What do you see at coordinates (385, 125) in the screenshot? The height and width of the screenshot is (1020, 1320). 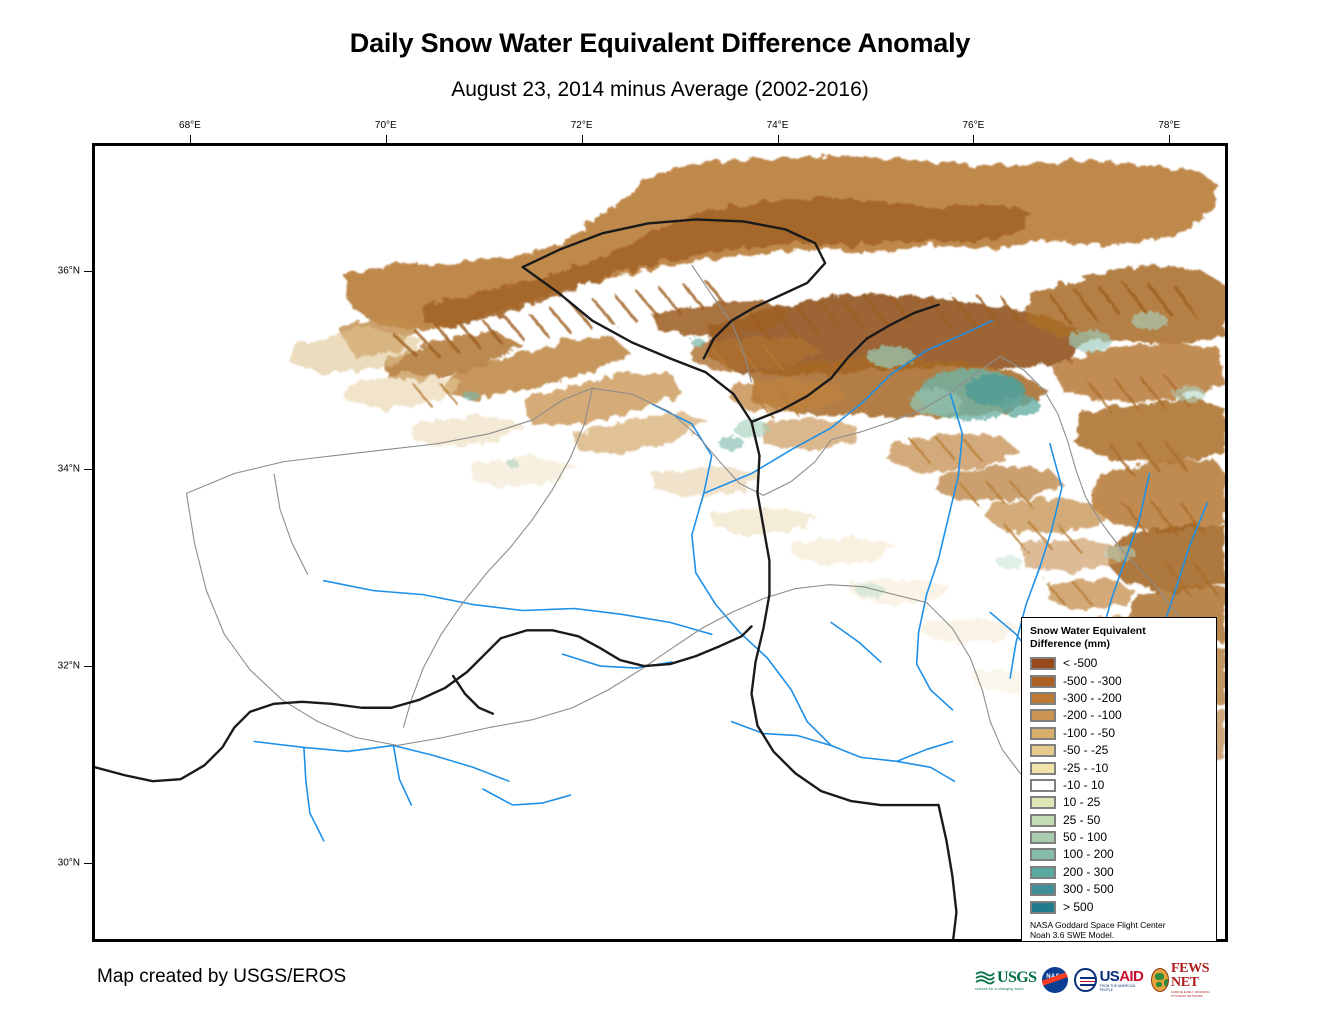 I see `longitude-label: 70°E` at bounding box center [385, 125].